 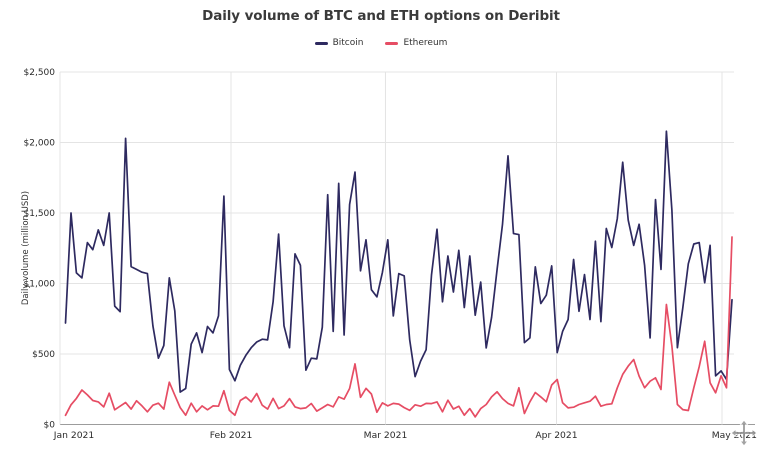 What do you see at coordinates (392, 43) in the screenshot?
I see `ethereum-swatch-icon` at bounding box center [392, 43].